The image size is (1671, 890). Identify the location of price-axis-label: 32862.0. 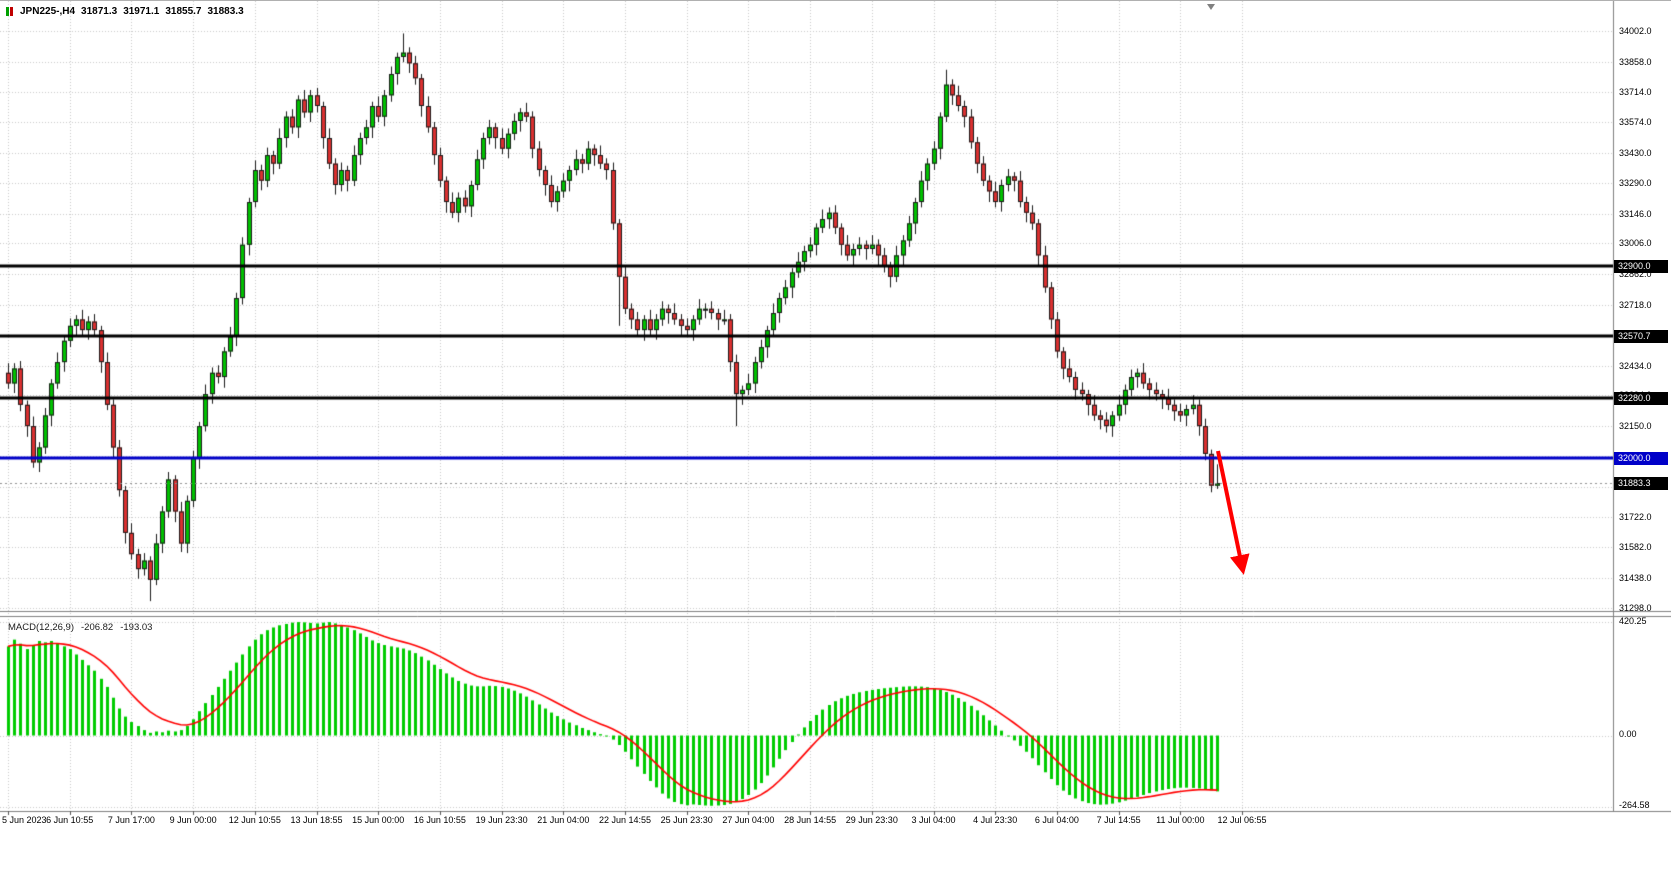
(1635, 274).